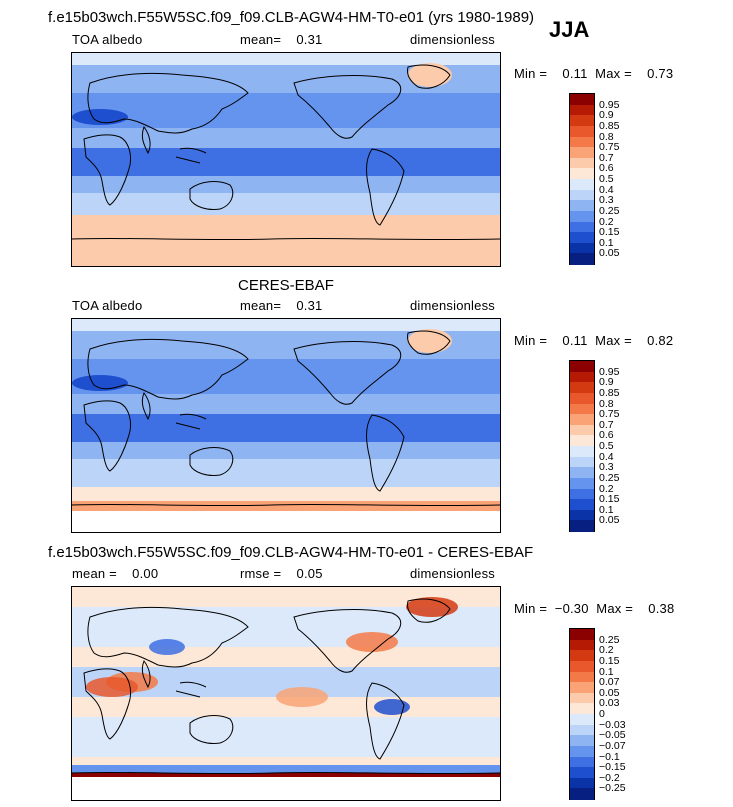 This screenshot has width=733, height=807. I want to click on panel-2-minmax: Min = 0.11 Max = 0.82, so click(594, 340).